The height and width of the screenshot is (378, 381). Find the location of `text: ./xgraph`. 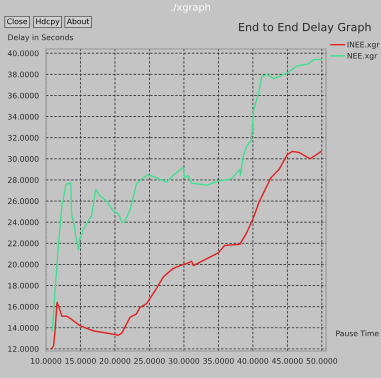

text: ./xgraph is located at coordinates (190, 8).